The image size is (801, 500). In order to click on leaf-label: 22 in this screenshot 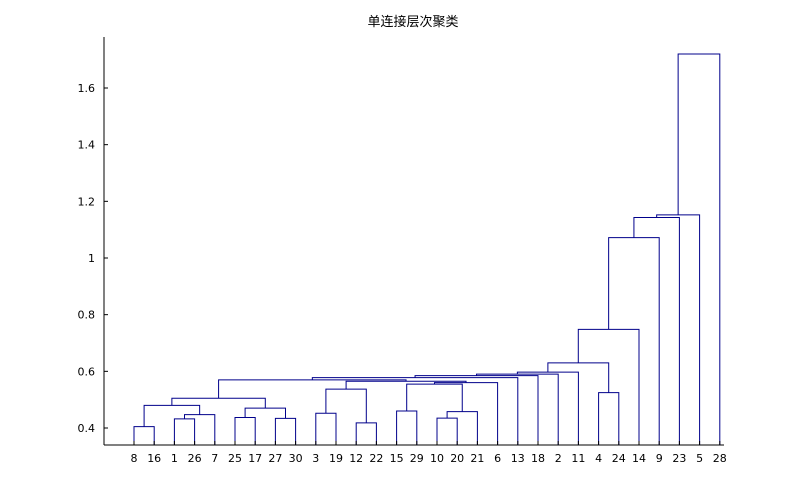, I will do `click(376, 458)`.